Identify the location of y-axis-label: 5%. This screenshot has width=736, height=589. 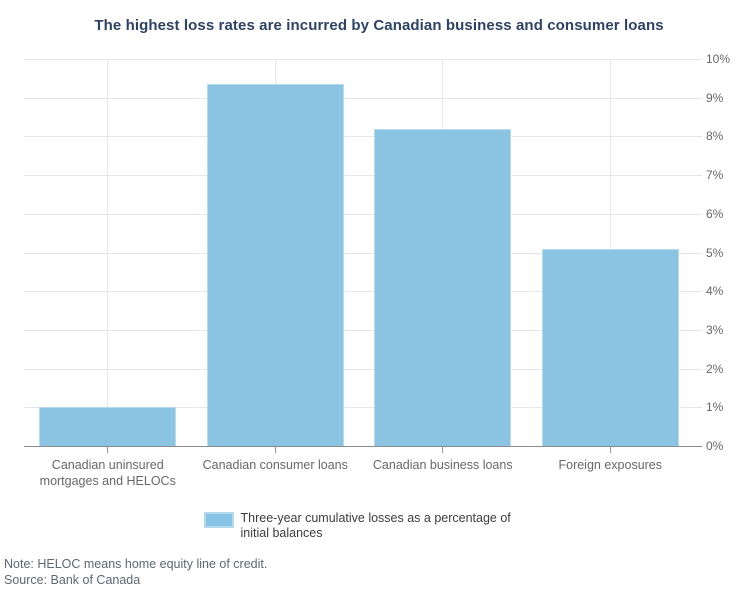
(715, 252).